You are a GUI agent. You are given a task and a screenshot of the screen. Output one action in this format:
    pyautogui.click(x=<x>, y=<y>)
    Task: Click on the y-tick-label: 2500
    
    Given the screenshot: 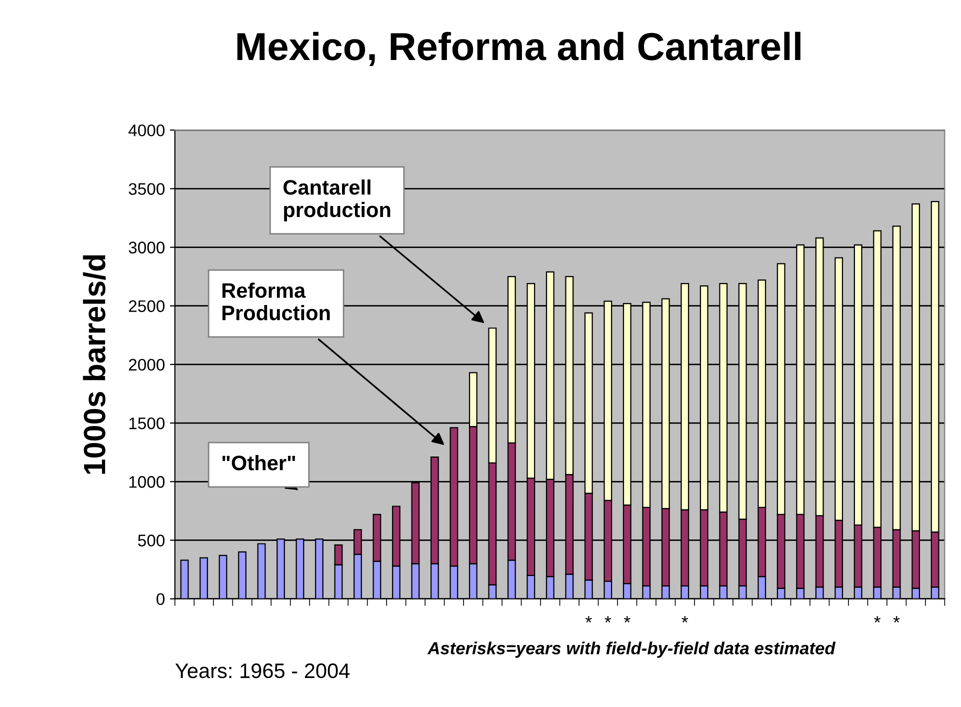 What is the action you would take?
    pyautogui.click(x=146, y=306)
    